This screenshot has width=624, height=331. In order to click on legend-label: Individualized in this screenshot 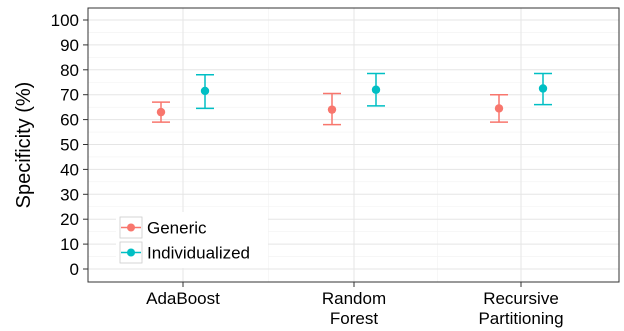, I will do `click(198, 253)`.